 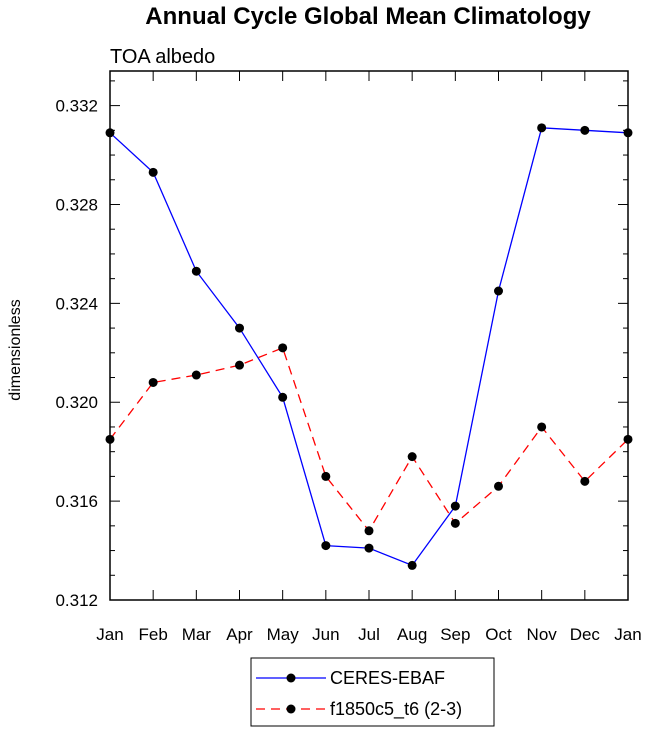 I want to click on y-axis-title: dimensionless, so click(x=15, y=349).